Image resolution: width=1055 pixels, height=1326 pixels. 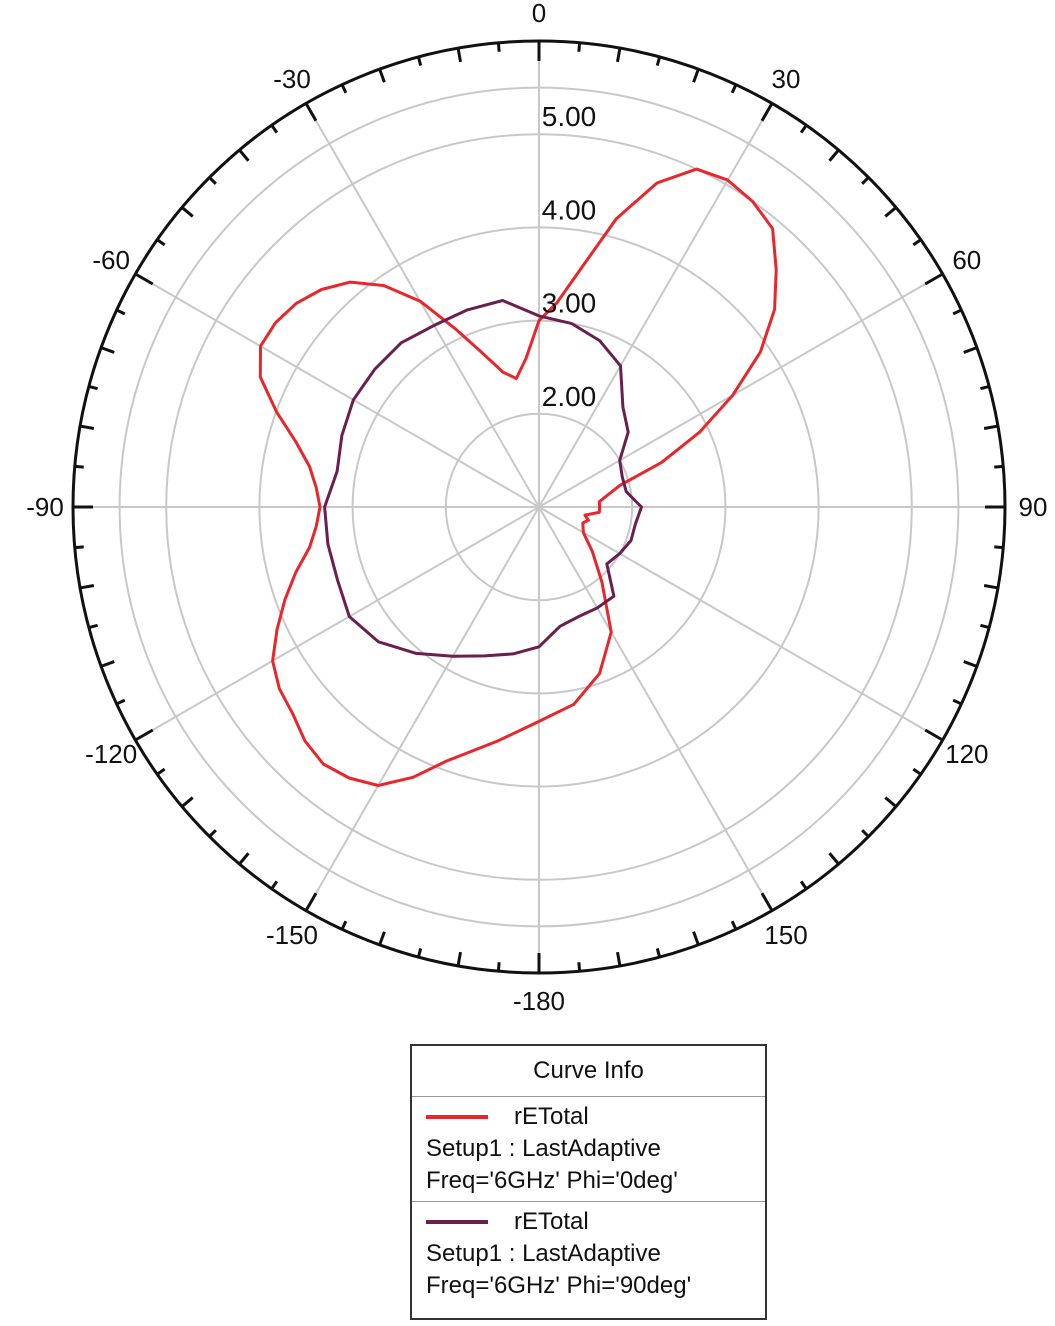 I want to click on angle-tick-label: -30, so click(x=292, y=79).